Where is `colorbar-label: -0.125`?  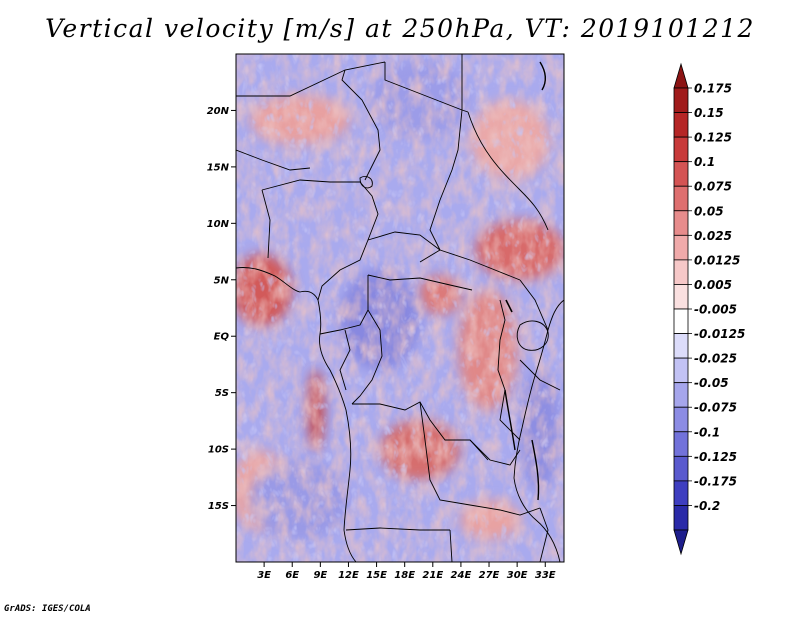
colorbar-label: -0.125 is located at coordinates (715, 457).